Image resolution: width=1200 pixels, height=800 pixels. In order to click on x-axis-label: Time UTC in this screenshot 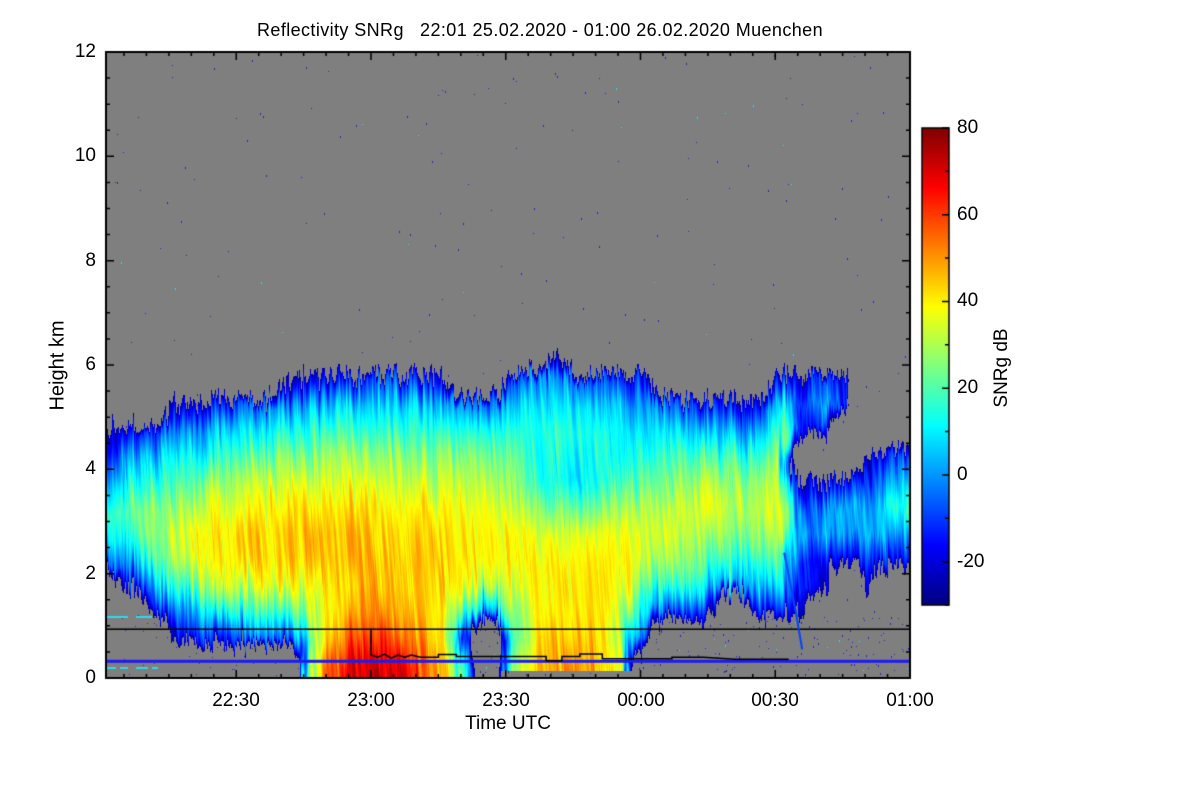, I will do `click(508, 723)`.